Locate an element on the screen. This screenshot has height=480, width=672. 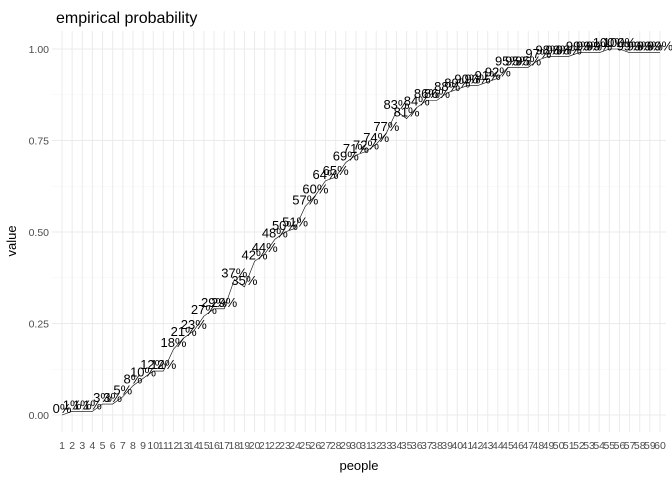
x-tick-label: 53 is located at coordinates (589, 446).